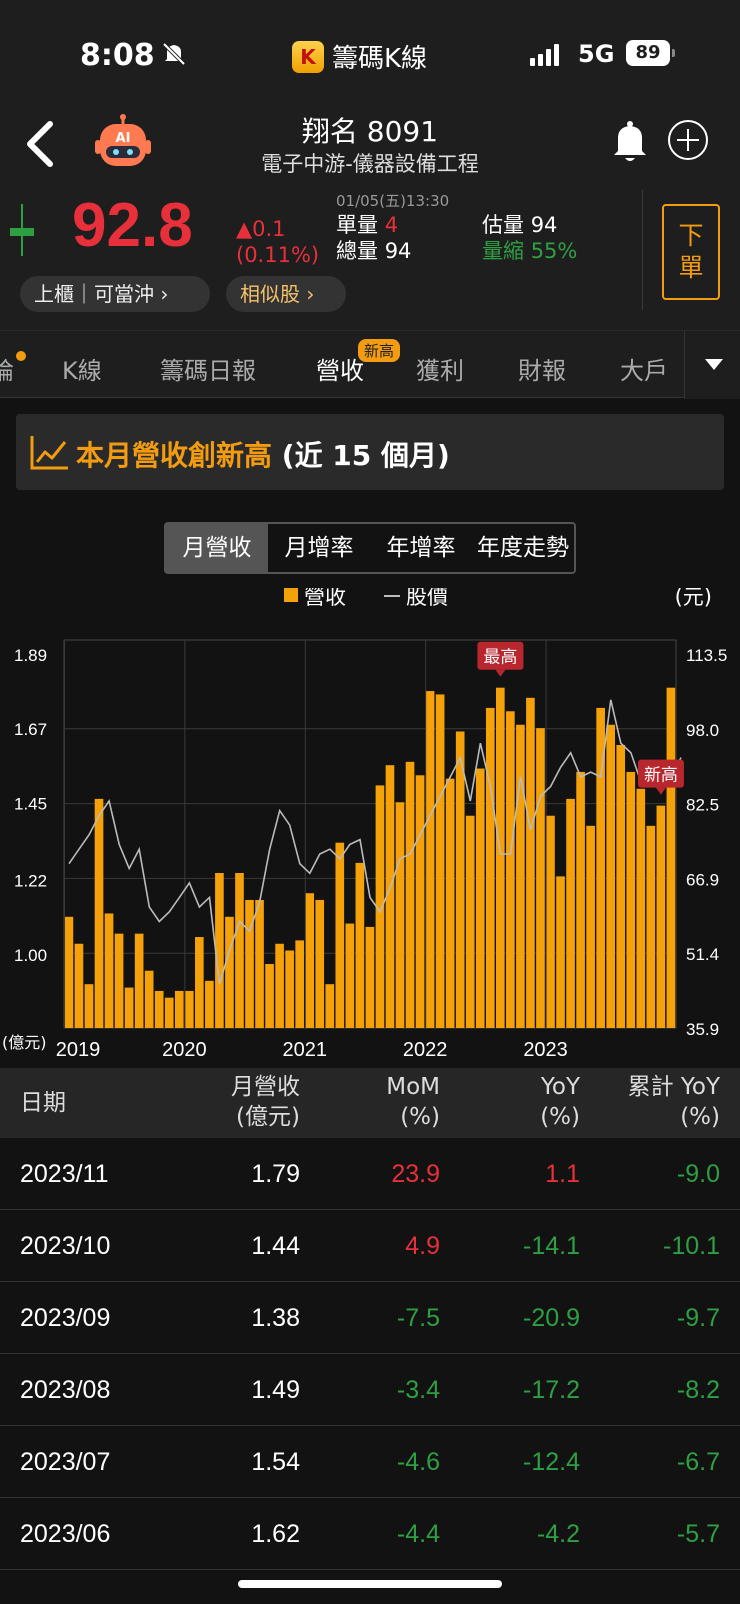 This screenshot has width=740, height=1604. Describe the element at coordinates (184, 1050) in the screenshot. I see `x-tick: 2020` at that location.